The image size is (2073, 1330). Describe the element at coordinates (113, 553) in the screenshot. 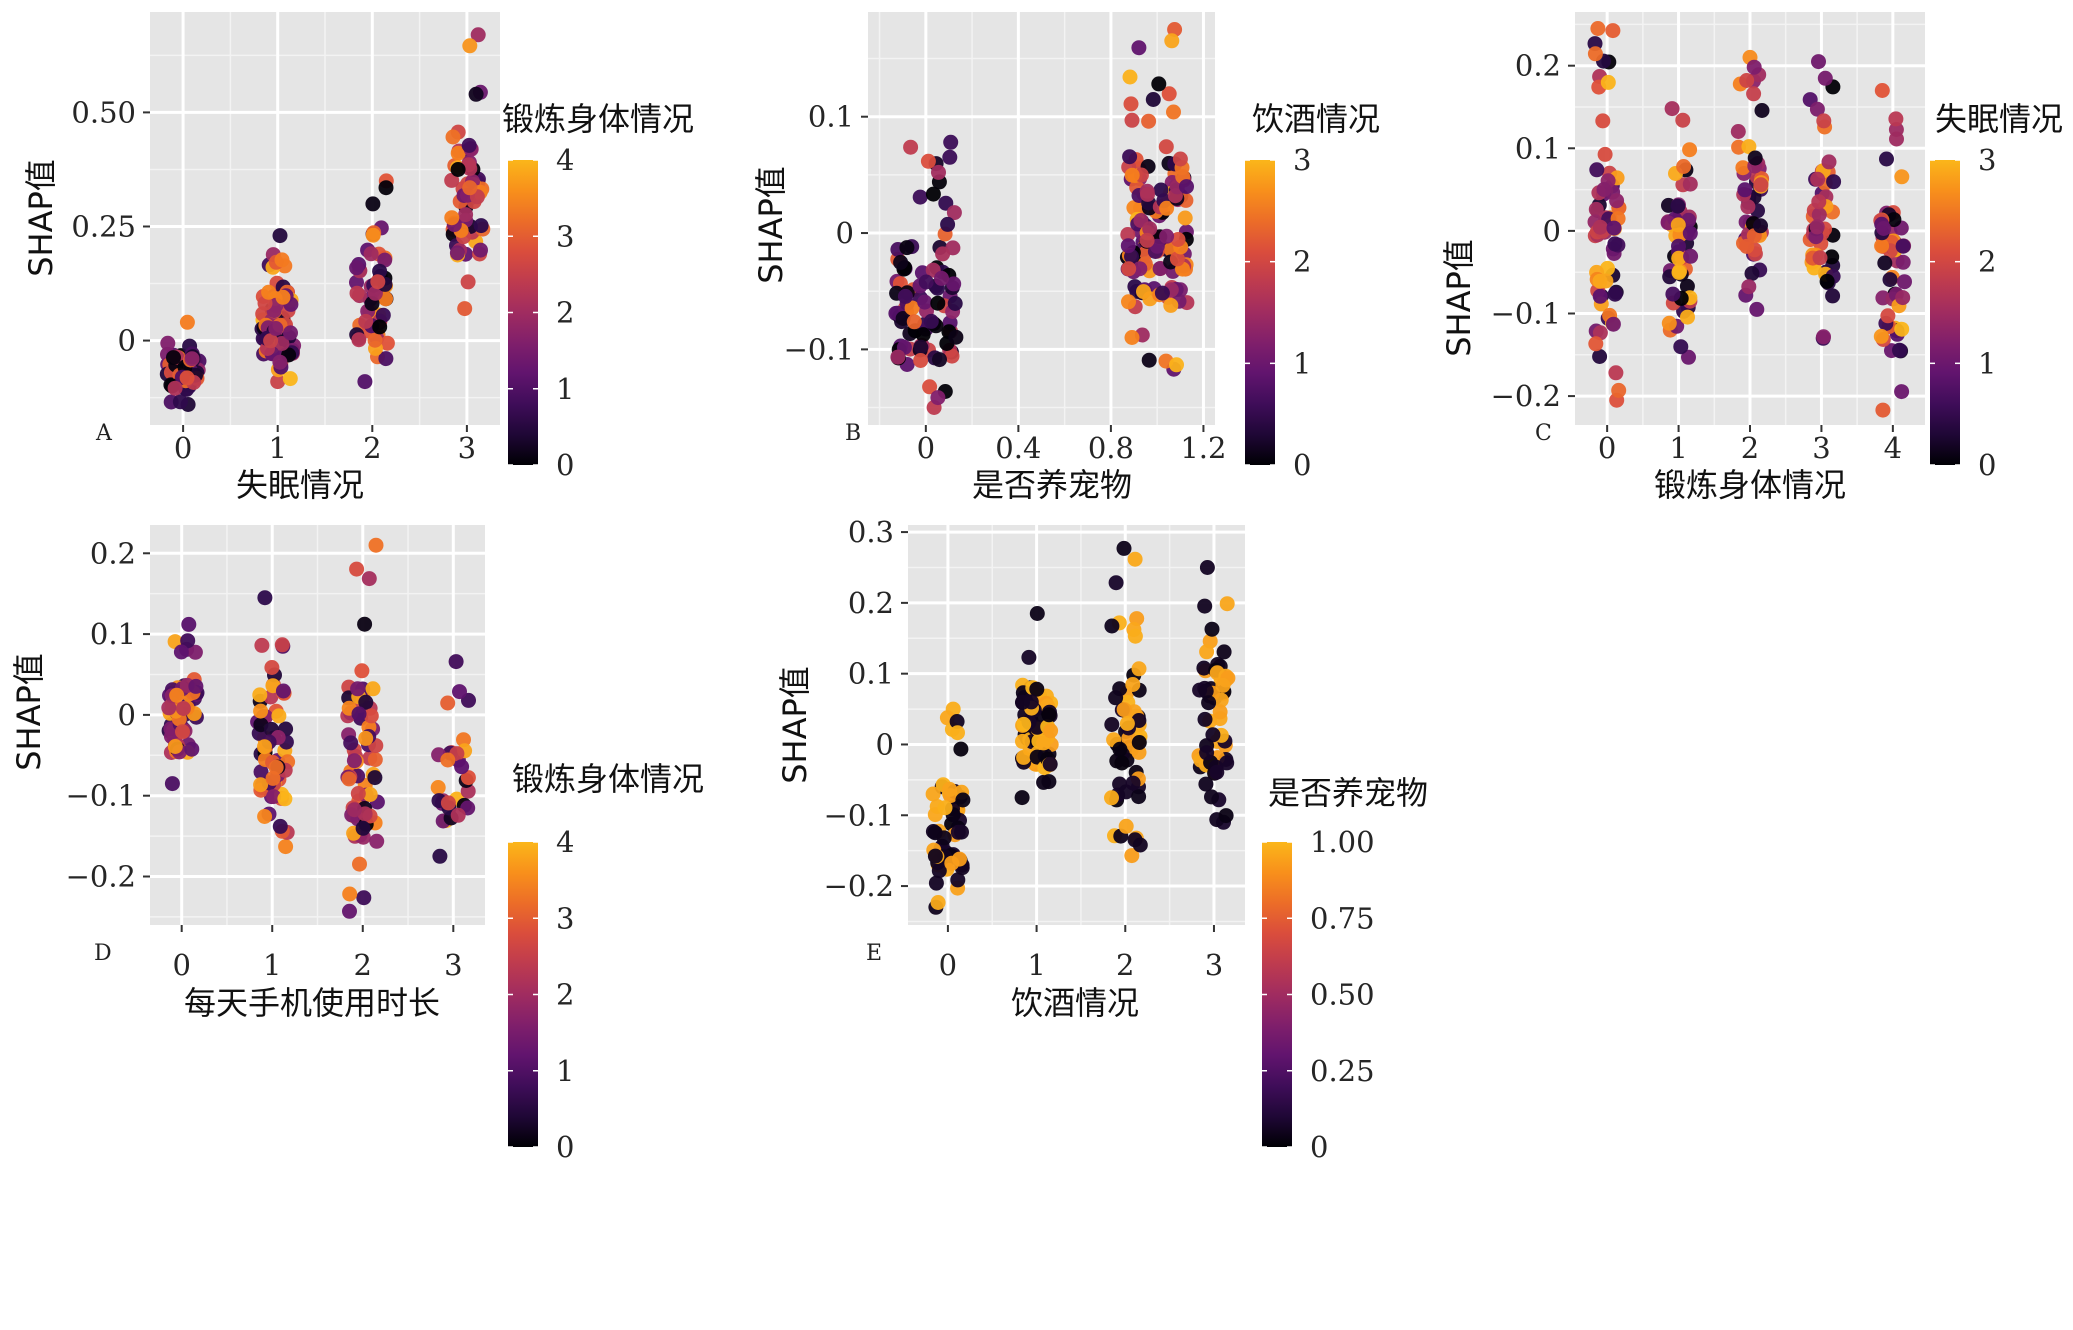

I see `y-tick-label: 0.2` at that location.